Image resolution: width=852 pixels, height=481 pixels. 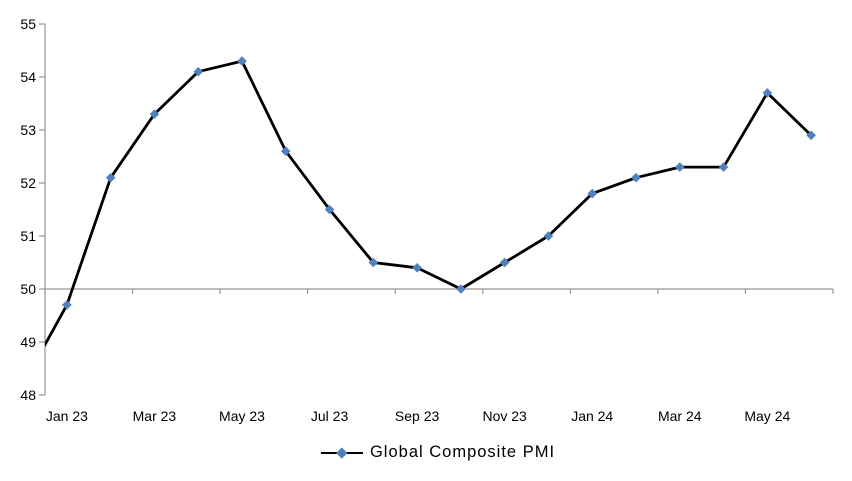 What do you see at coordinates (680, 416) in the screenshot?
I see `x-axis-label: Mar 24` at bounding box center [680, 416].